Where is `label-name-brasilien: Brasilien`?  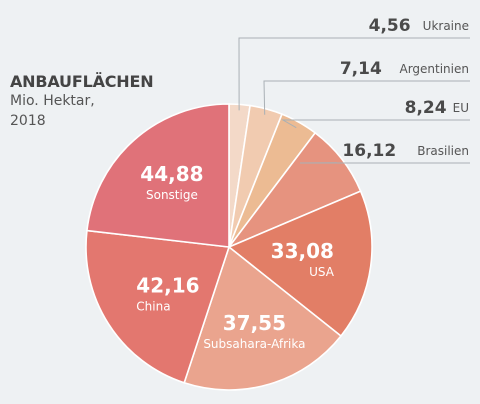 label-name-brasilien: Brasilien is located at coordinates (443, 151).